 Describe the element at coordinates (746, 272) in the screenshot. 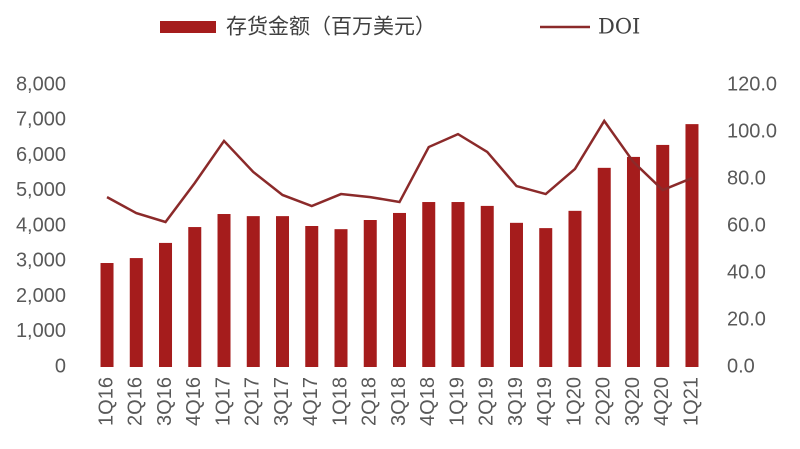

I see `y2-tick-label: 40.0` at that location.